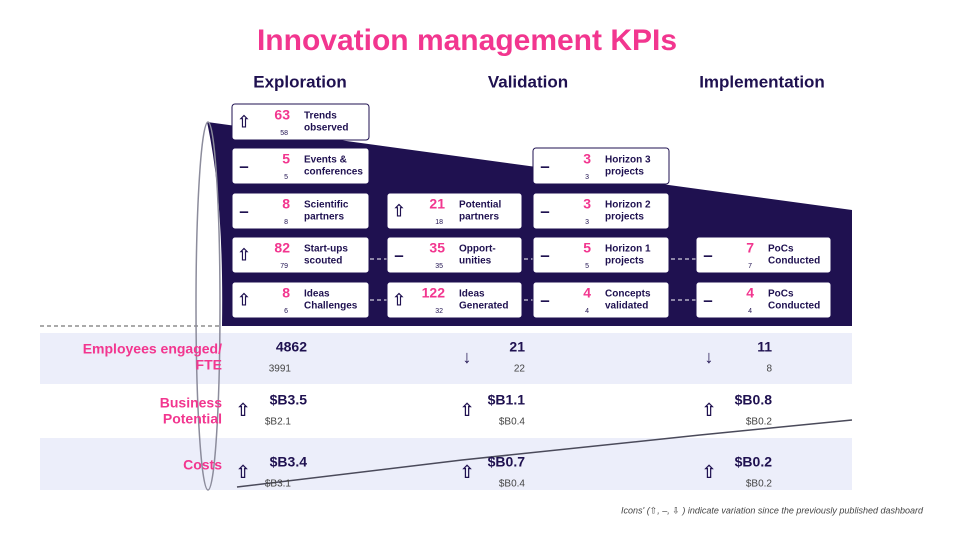  Describe the element at coordinates (517, 347) in the screenshot. I see `metric-value: 21` at that location.